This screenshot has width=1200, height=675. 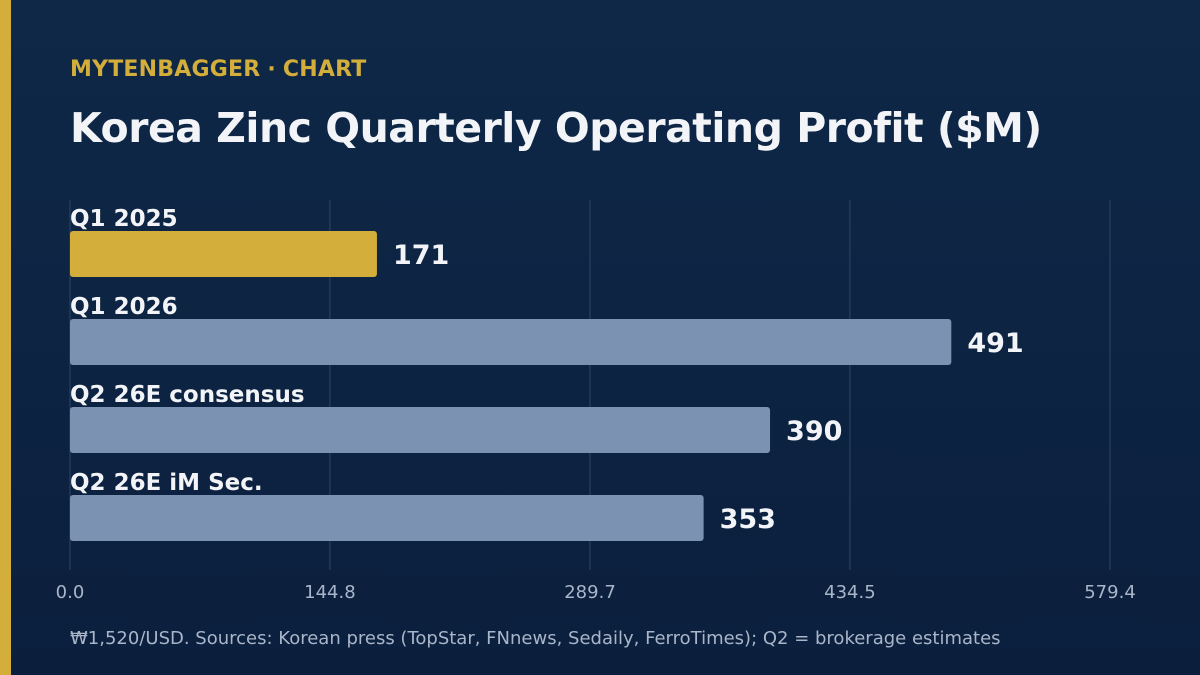 What do you see at coordinates (165, 69) in the screenshot?
I see `brand-name: MYTENBAGGER` at bounding box center [165, 69].